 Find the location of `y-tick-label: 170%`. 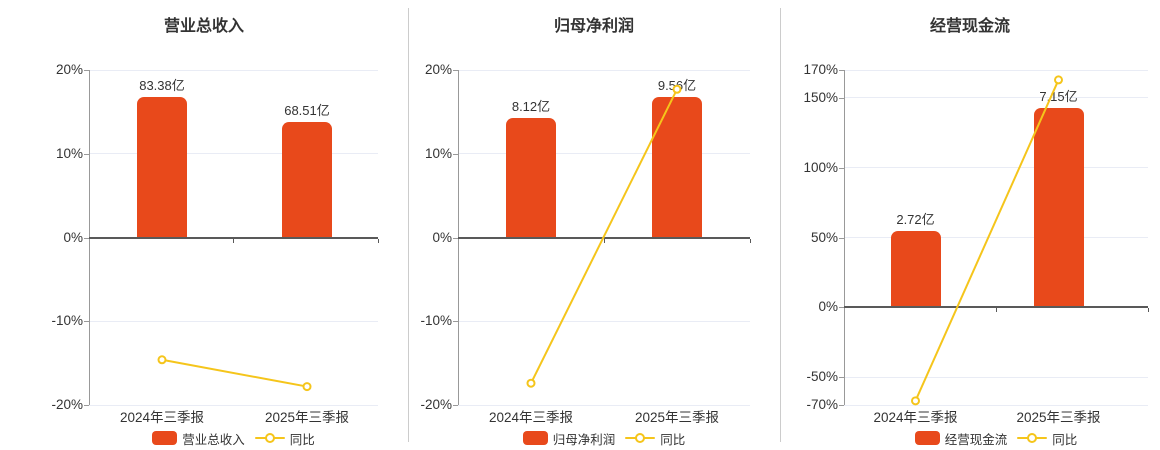

y-tick-label: 170% is located at coordinates (820, 69).